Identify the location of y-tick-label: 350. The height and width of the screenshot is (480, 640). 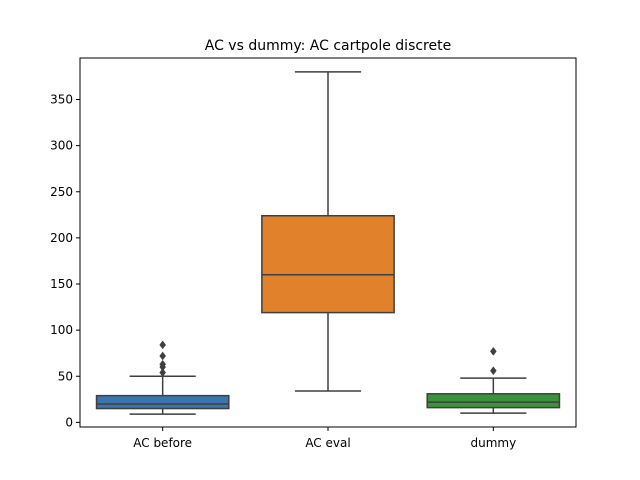
(61, 100).